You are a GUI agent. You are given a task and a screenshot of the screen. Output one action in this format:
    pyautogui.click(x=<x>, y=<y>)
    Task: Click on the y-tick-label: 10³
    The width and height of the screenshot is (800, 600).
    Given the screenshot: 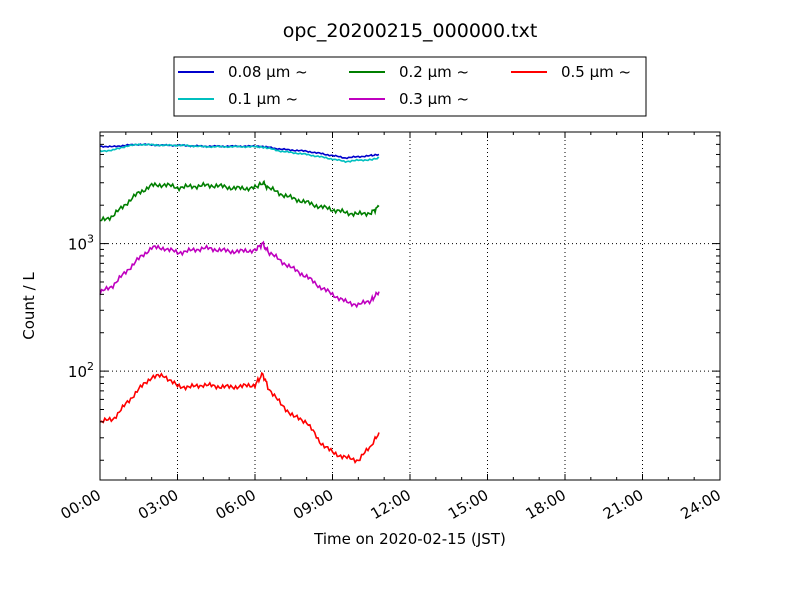 What is the action you would take?
    pyautogui.click(x=81, y=243)
    